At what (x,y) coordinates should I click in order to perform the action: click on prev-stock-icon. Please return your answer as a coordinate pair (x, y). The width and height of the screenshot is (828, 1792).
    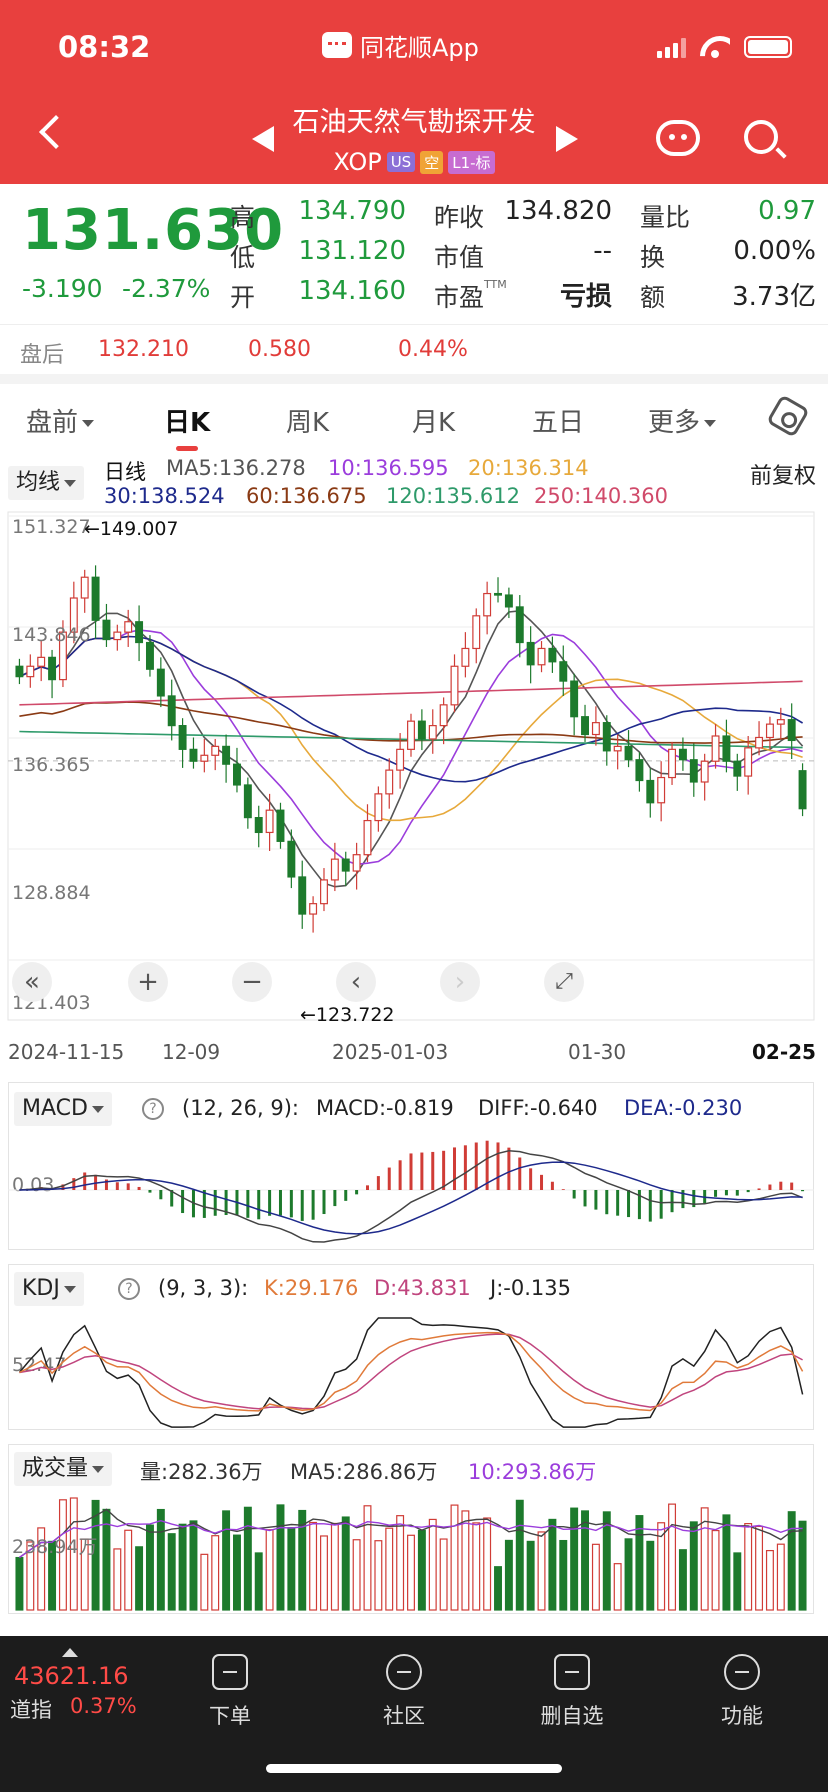
    Looking at the image, I should click on (263, 139).